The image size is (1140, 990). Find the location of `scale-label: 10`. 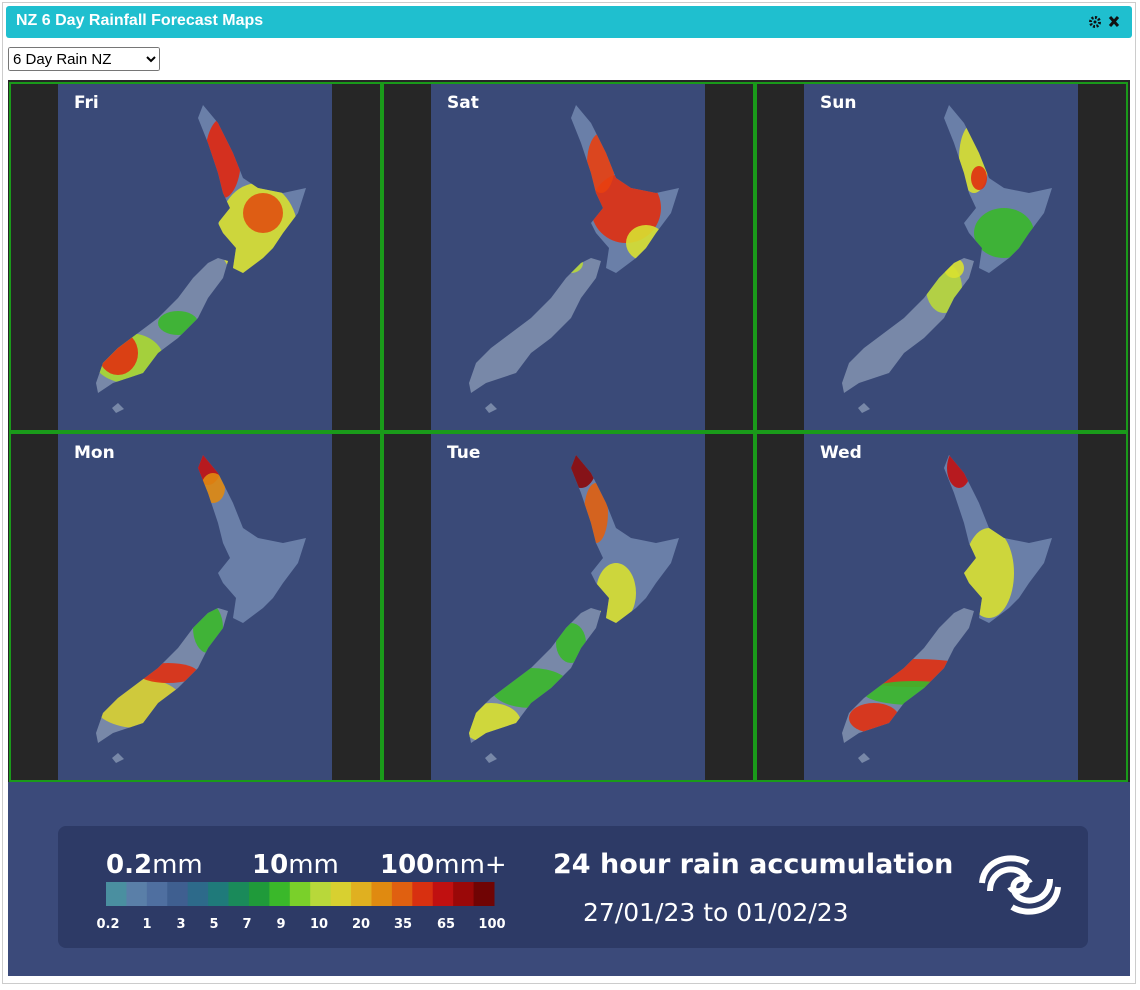

scale-label: 10 is located at coordinates (319, 924).